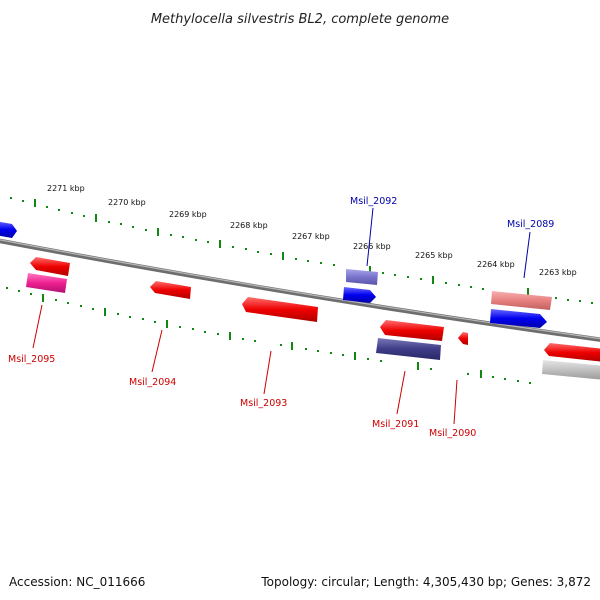  I want to click on gene-label-reverse: Msil_2095, so click(31, 359).